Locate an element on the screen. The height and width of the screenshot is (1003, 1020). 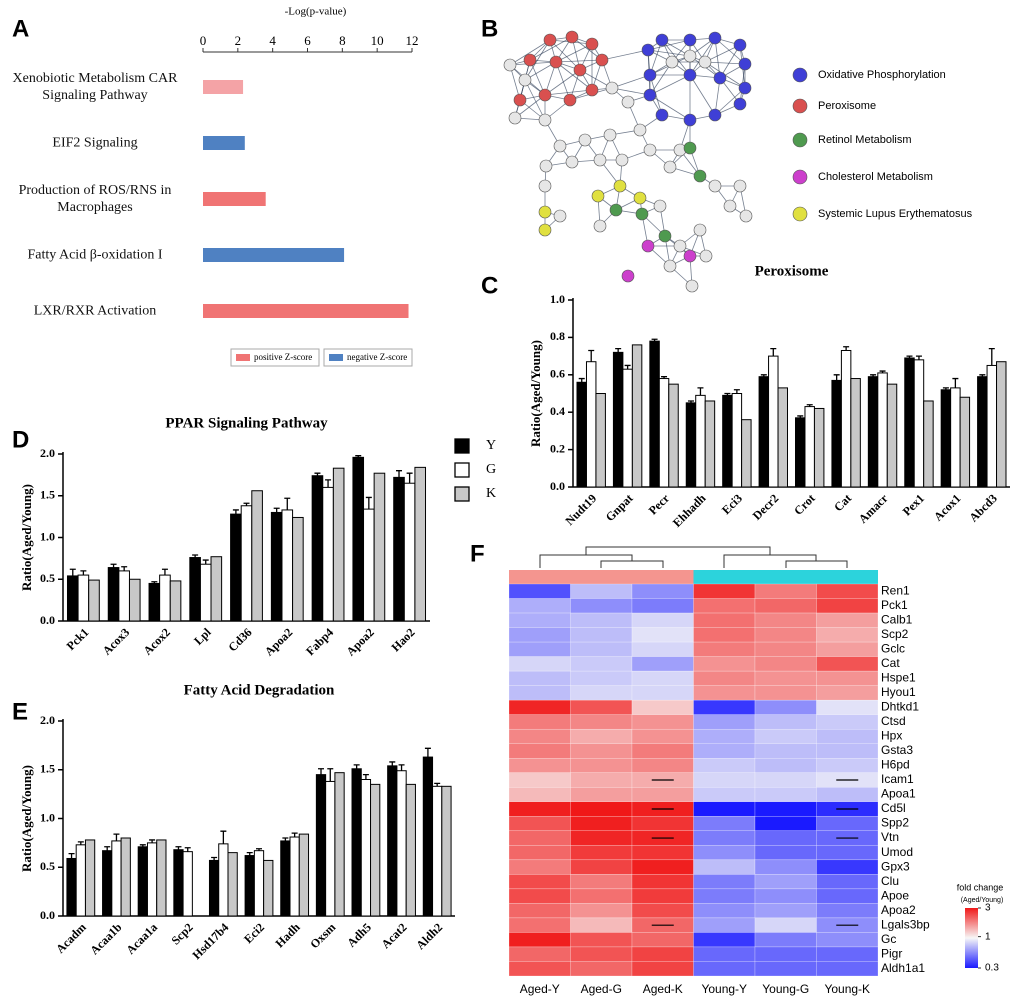
row-label: Gsta3 is located at coordinates (897, 750).